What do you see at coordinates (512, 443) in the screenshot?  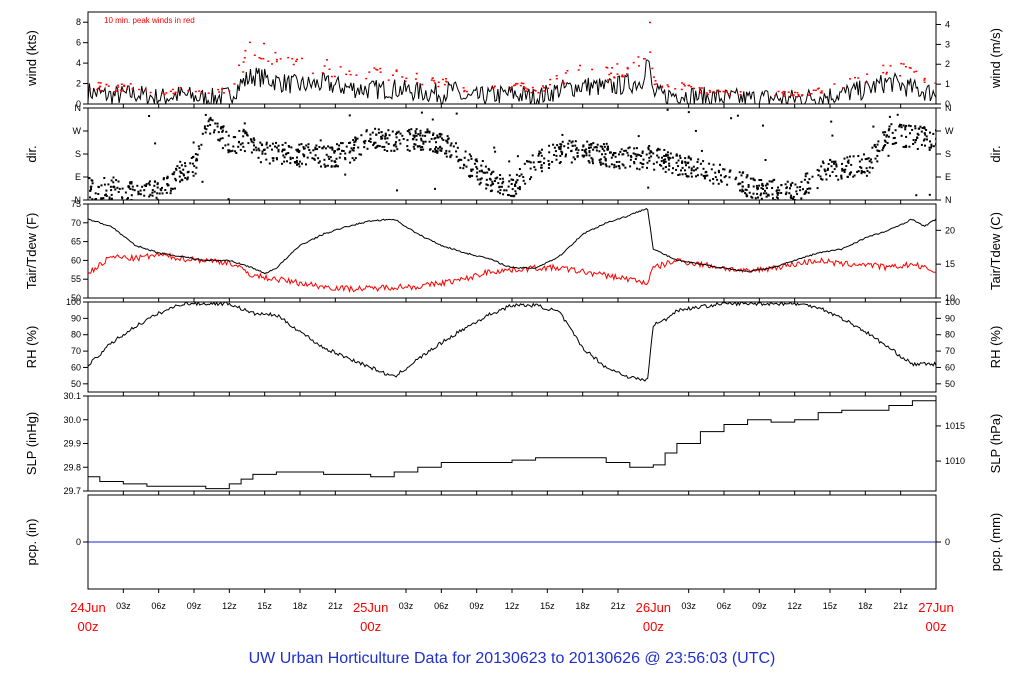 I see `panel-frame-slp` at bounding box center [512, 443].